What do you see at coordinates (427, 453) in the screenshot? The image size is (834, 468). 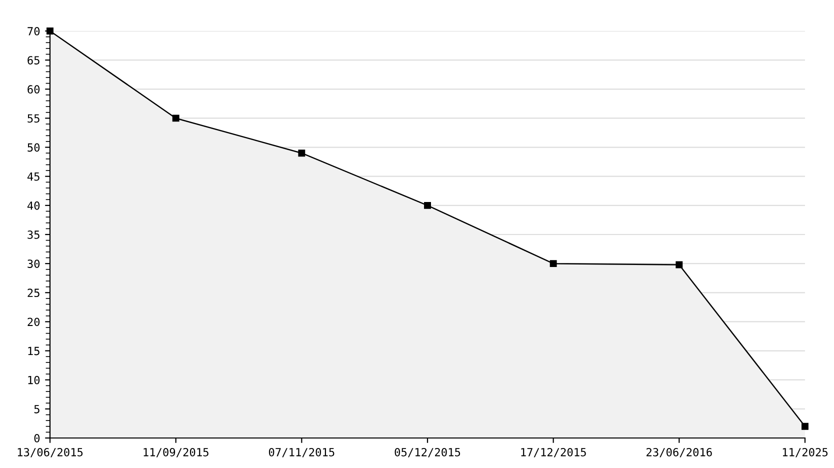 I see `x-tick-label: 05/12/2015` at bounding box center [427, 453].